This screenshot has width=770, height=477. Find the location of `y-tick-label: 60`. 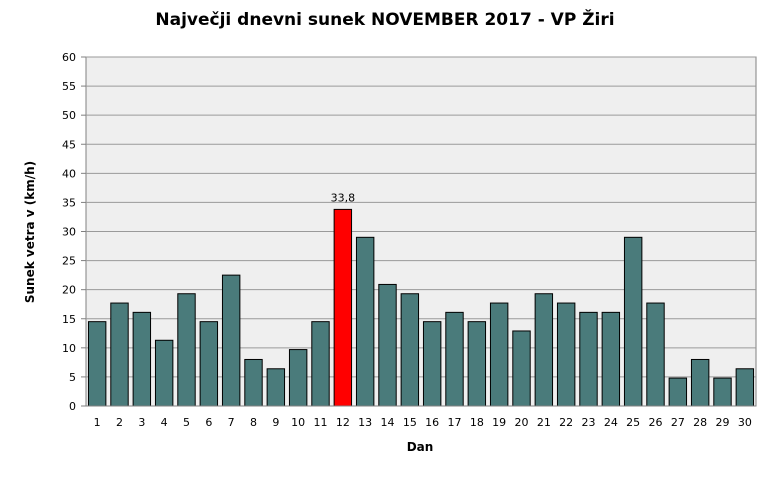

y-tick-label: 60 is located at coordinates (69, 57).